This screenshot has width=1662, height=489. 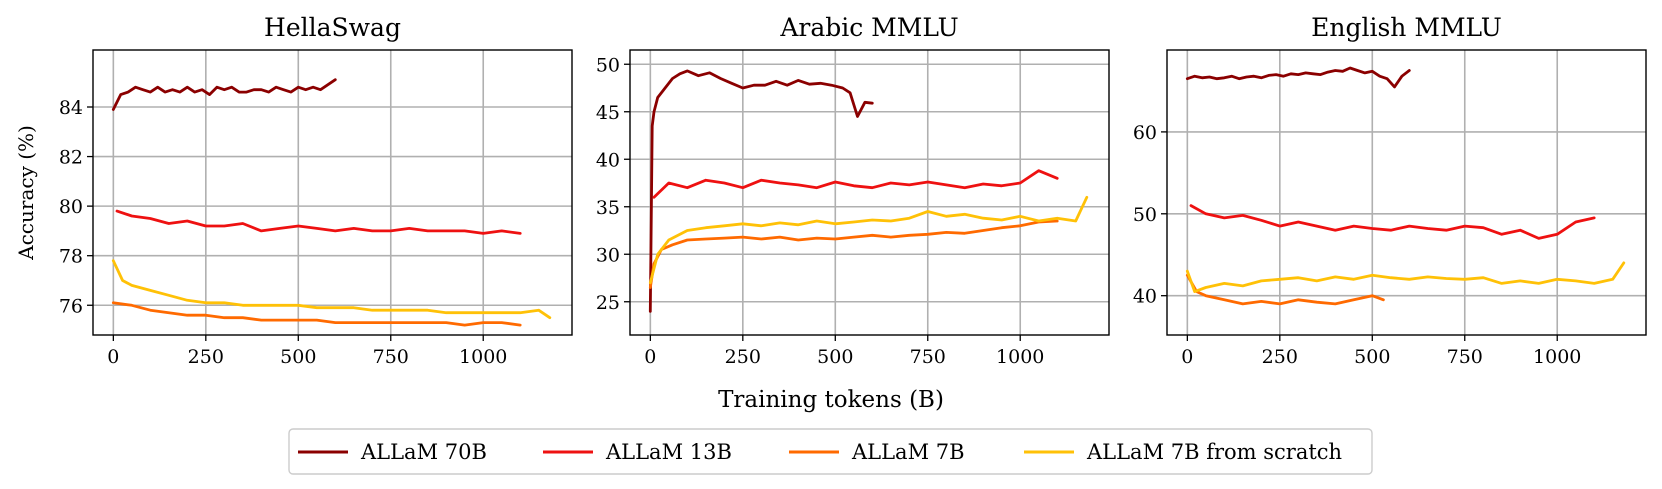 I want to click on panel-hellaswag-x-tick-label: 1000, so click(x=483, y=357).